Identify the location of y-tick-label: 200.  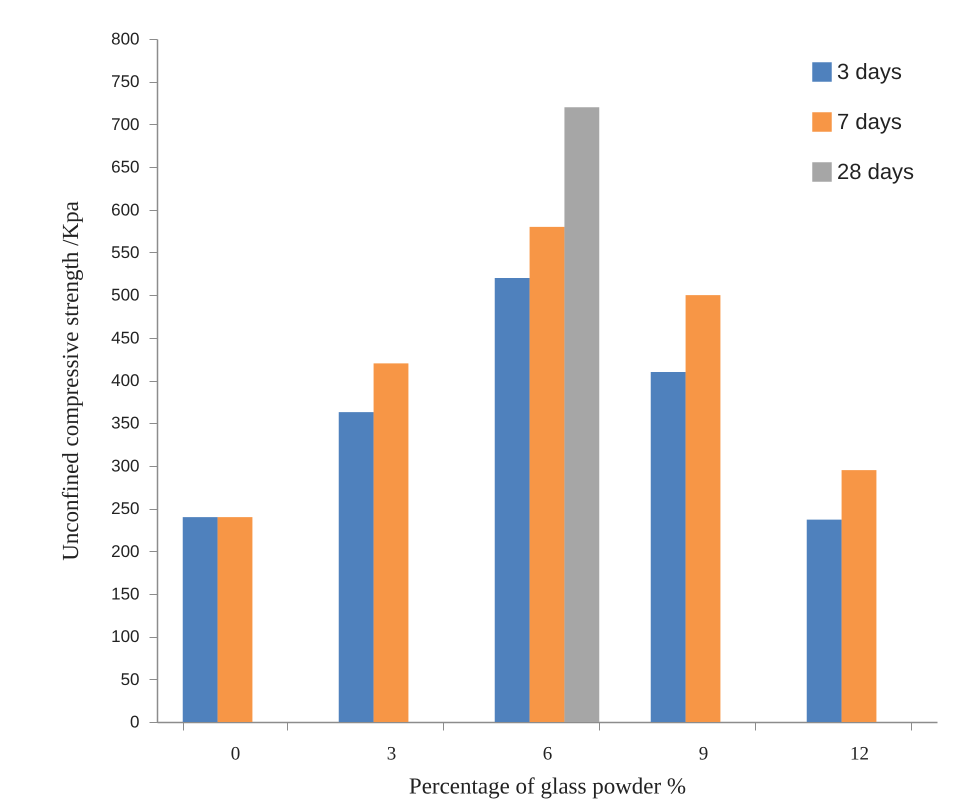
(125, 551).